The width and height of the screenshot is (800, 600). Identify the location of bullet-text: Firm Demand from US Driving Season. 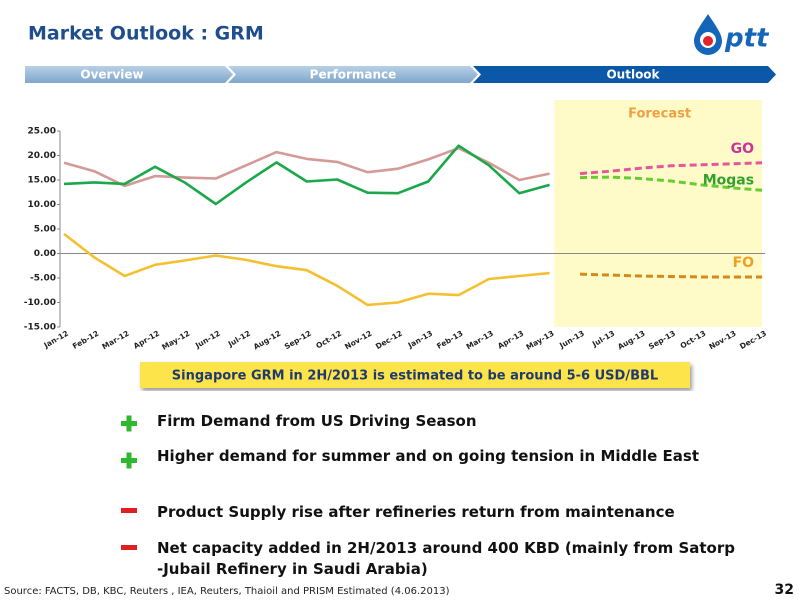
(317, 421).